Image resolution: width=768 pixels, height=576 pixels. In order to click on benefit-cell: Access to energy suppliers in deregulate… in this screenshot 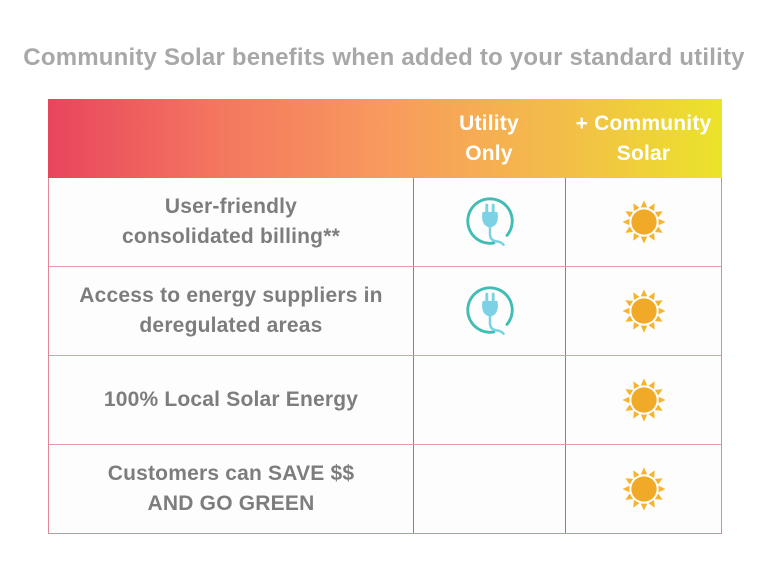, I will do `click(231, 311)`.